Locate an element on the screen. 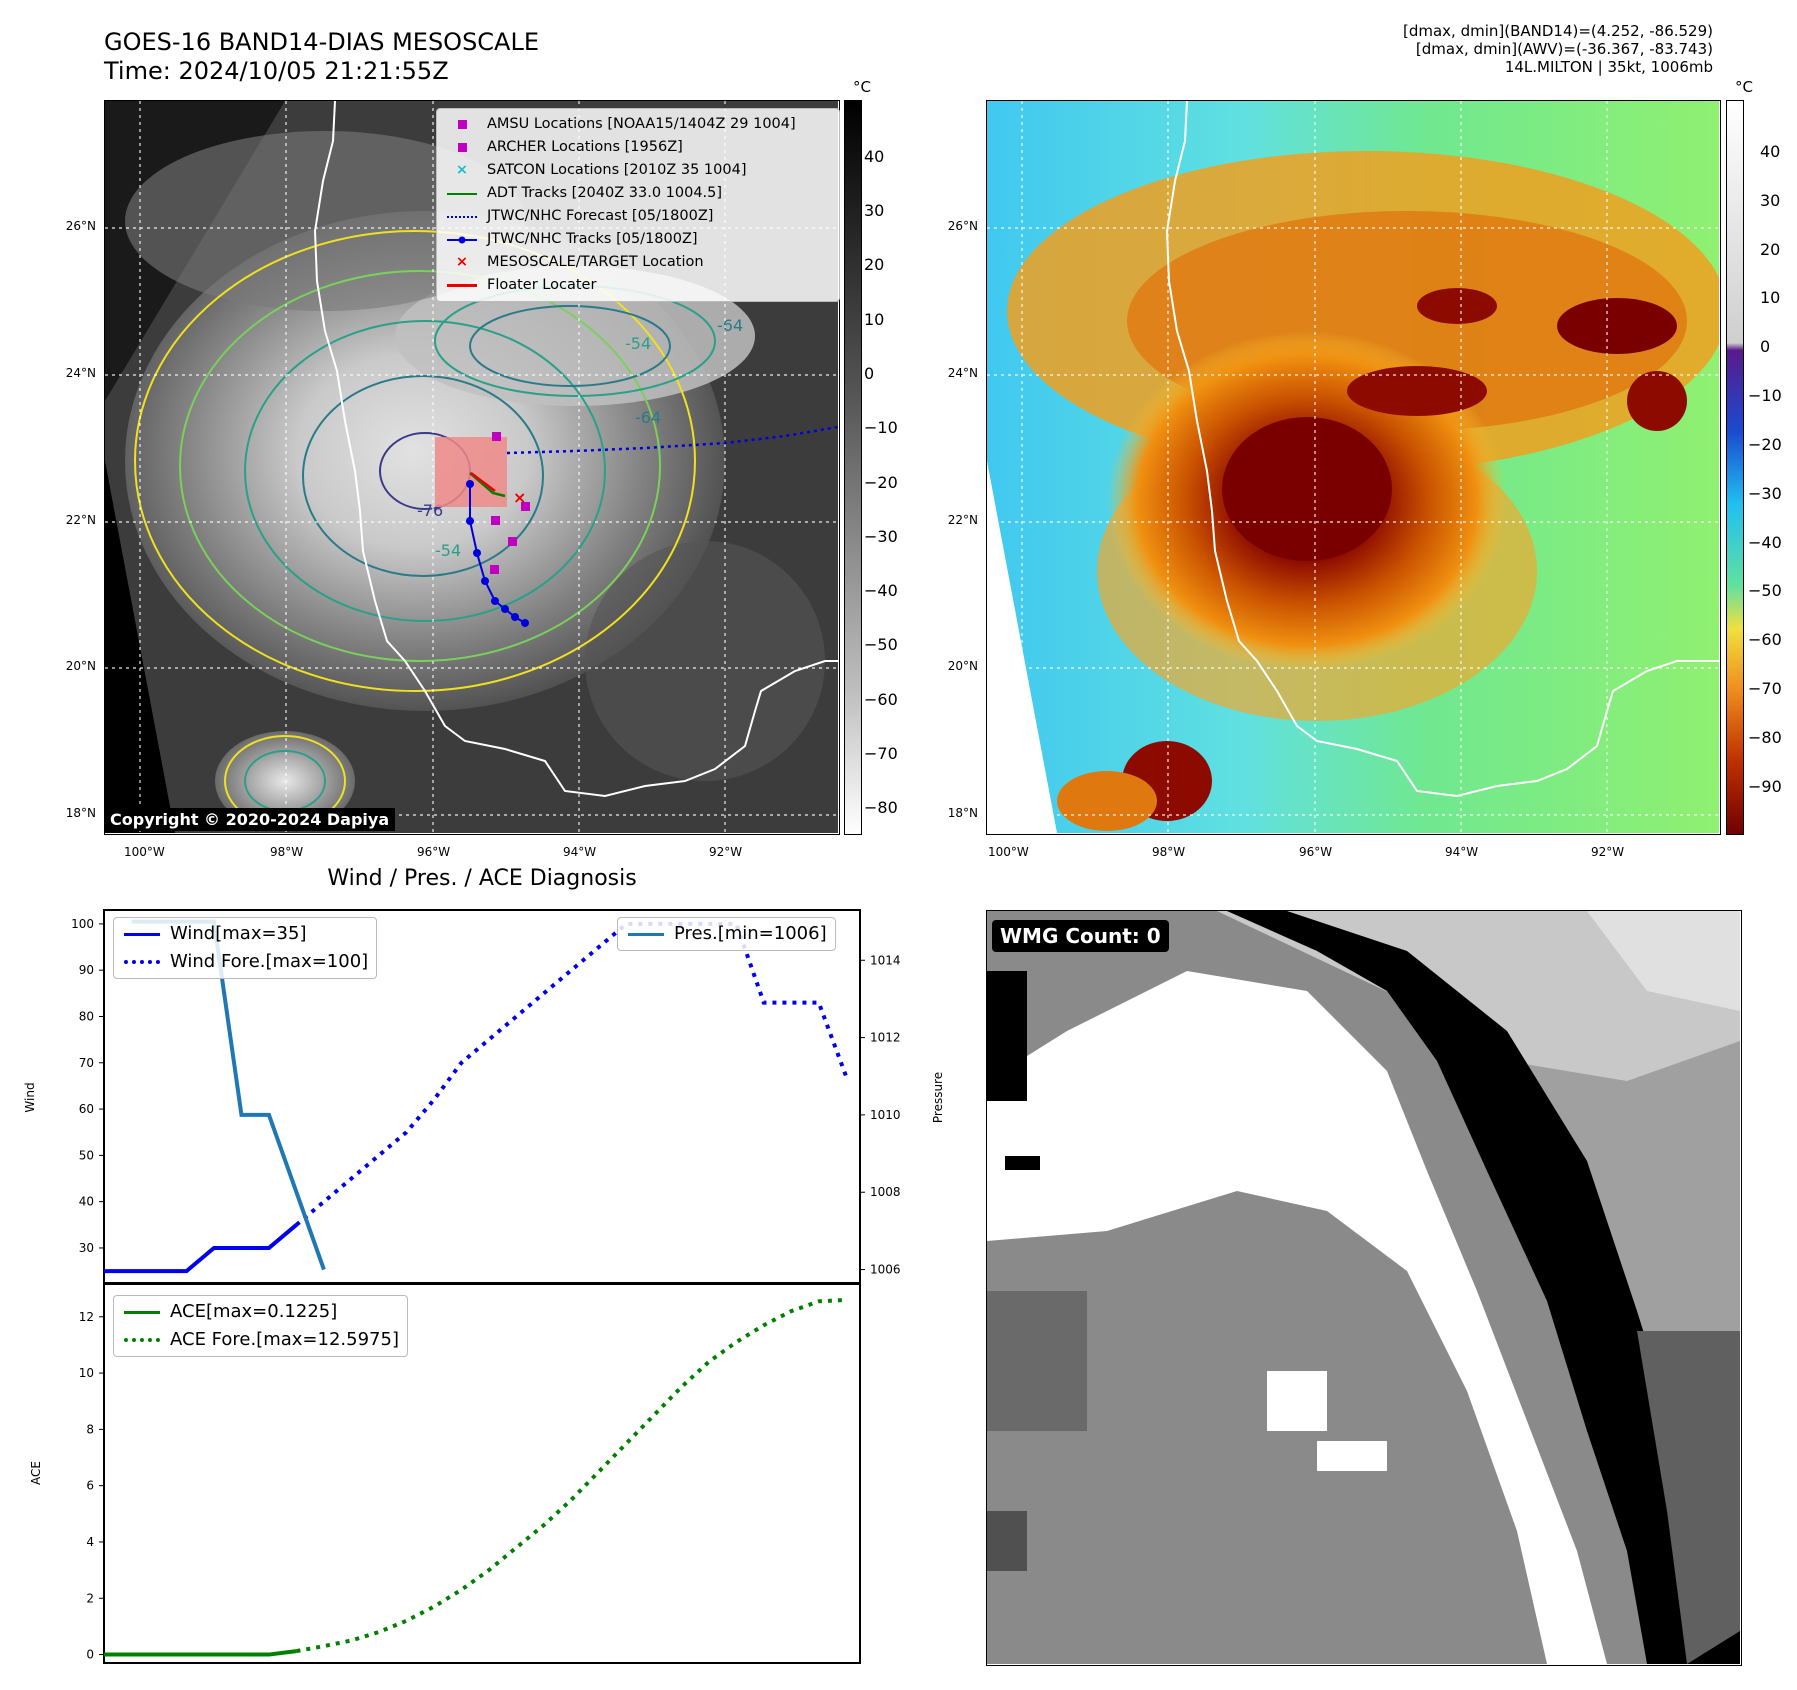 This screenshot has height=1690, width=1797. legend-item: Wind Fore.[max=100] is located at coordinates (245, 962).